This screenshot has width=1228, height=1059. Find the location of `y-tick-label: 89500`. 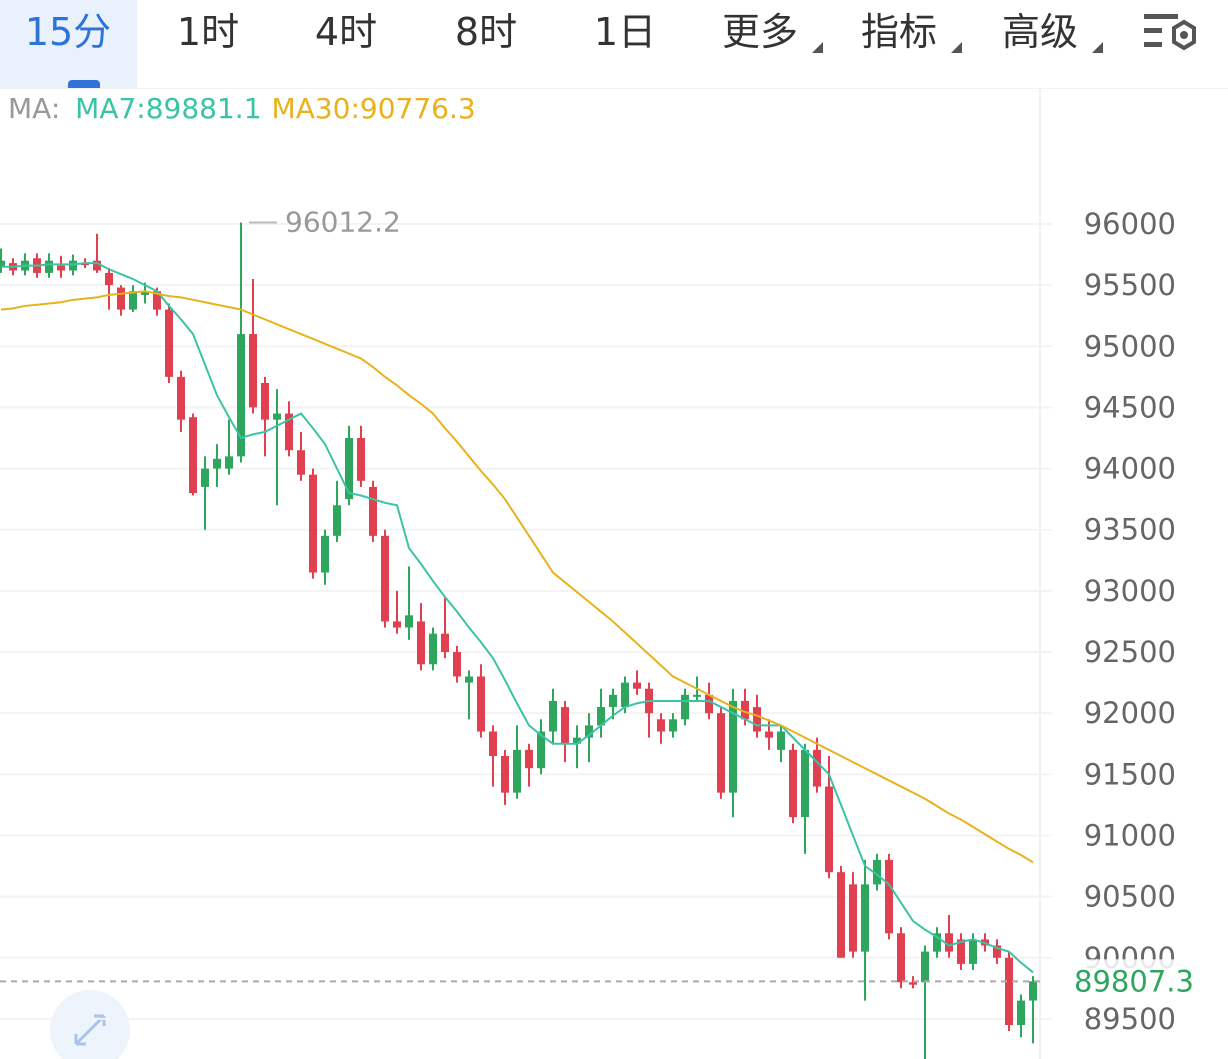

y-tick-label: 89500 is located at coordinates (1130, 1019).